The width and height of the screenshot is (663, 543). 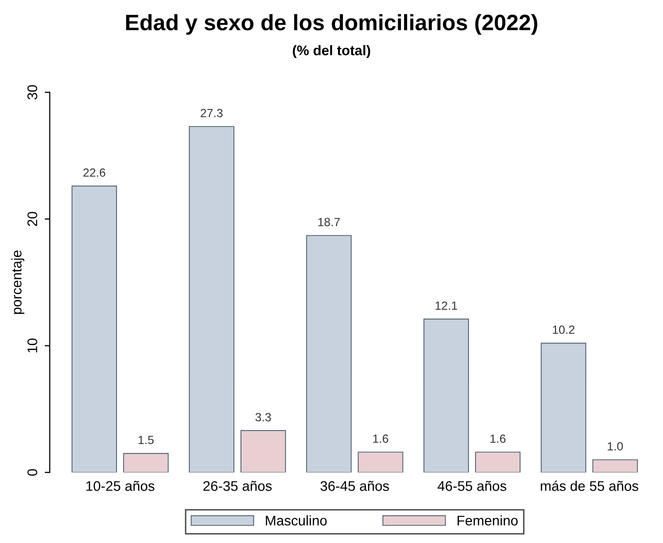 What do you see at coordinates (447, 305) in the screenshot?
I see `data-label: 12.1` at bounding box center [447, 305].